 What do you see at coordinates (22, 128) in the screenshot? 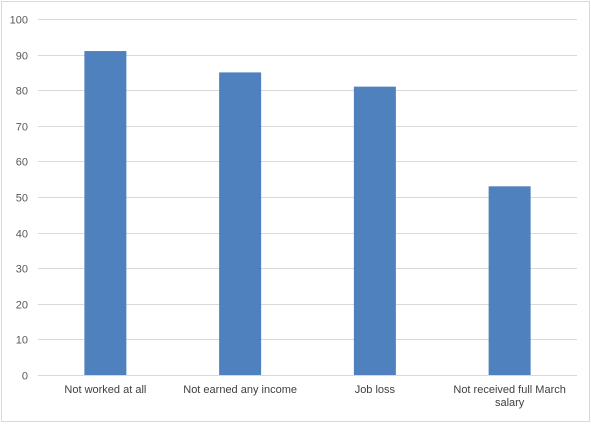
I see `y-tick-label: 70` at bounding box center [22, 128].